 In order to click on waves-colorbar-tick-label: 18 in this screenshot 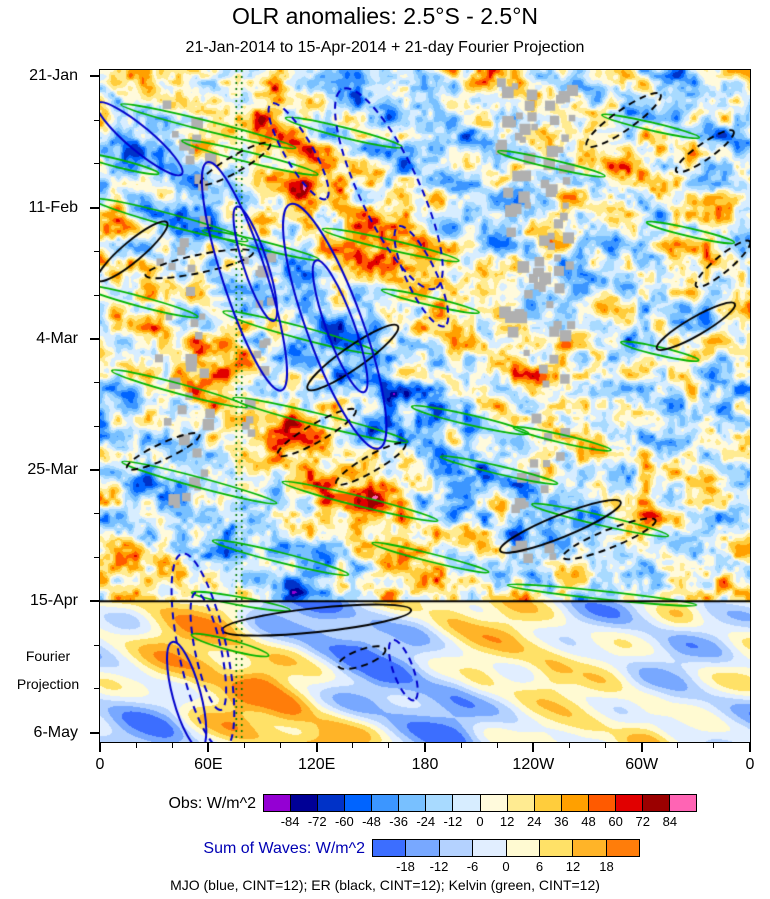, I will do `click(606, 866)`.